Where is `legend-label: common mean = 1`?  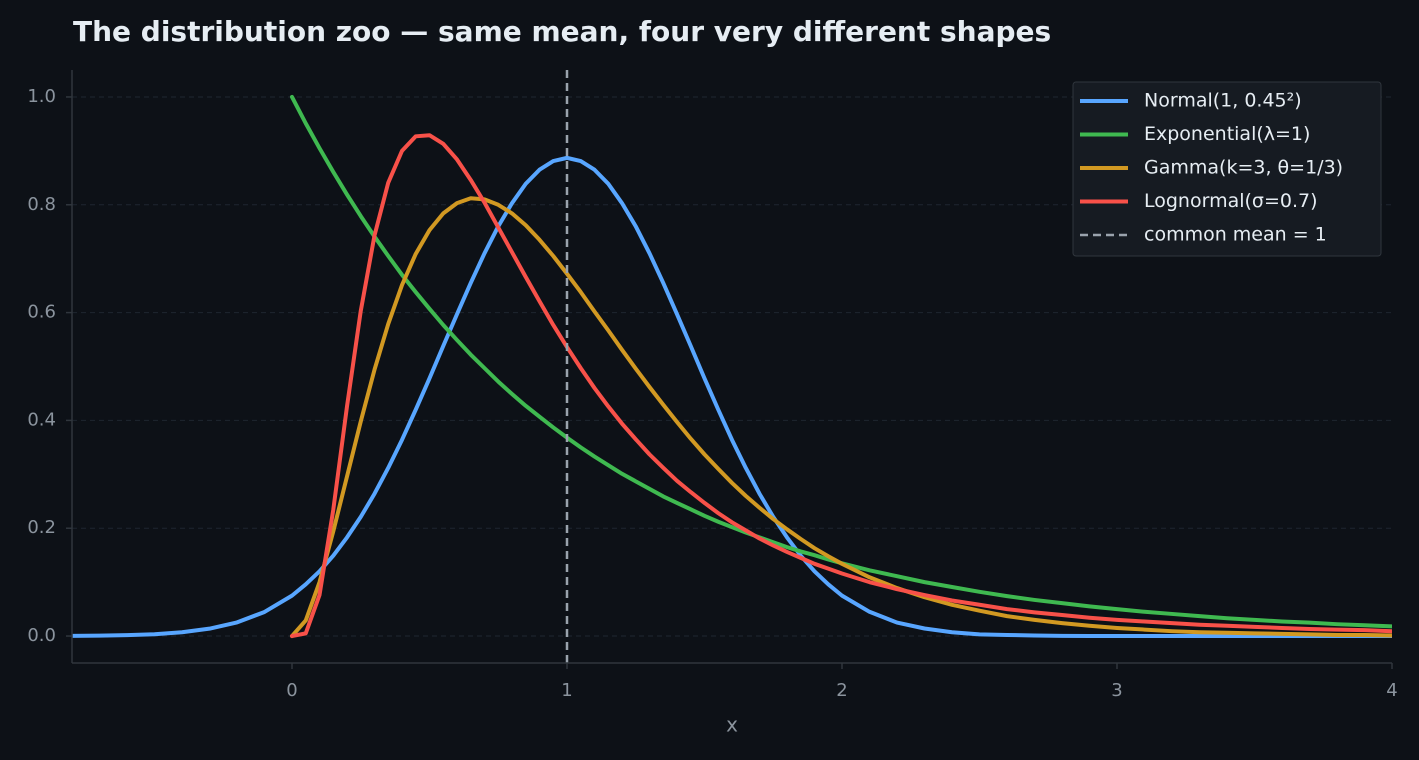 legend-label: common mean = 1 is located at coordinates (1235, 235).